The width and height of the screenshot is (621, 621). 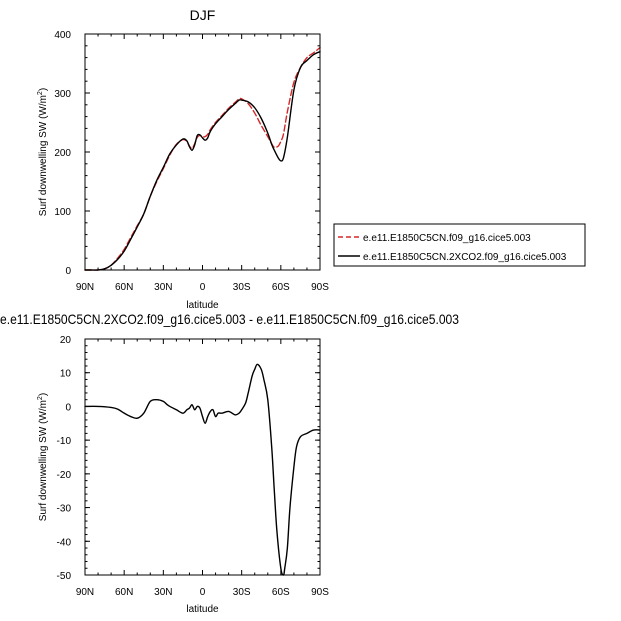 I want to click on legend-box, so click(x=459, y=245).